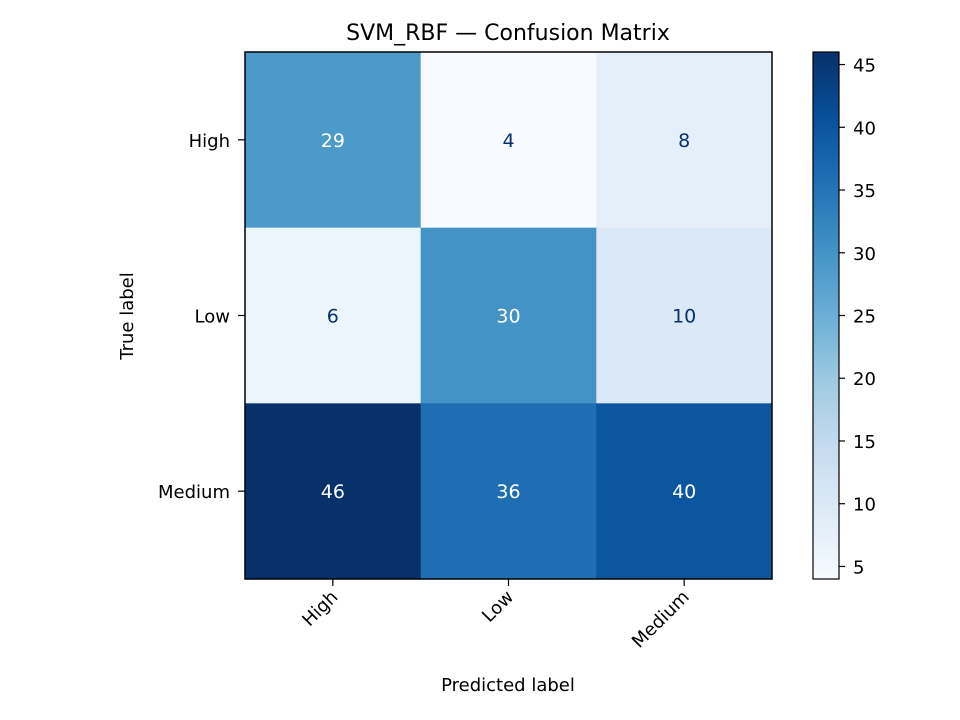 This screenshot has width=960, height=720. I want to click on colorbar-tick-label: 45, so click(864, 66).